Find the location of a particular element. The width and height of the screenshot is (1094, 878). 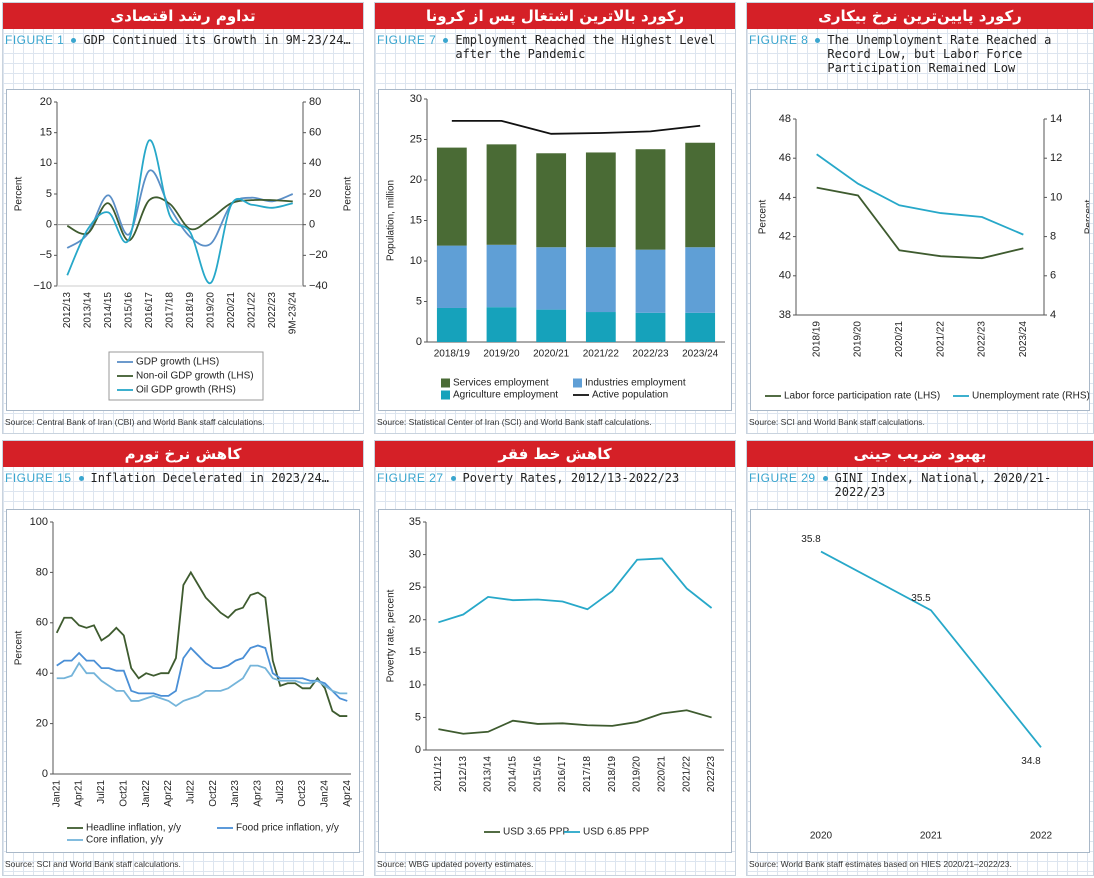

y-tick-label: −10 is located at coordinates (42, 286).